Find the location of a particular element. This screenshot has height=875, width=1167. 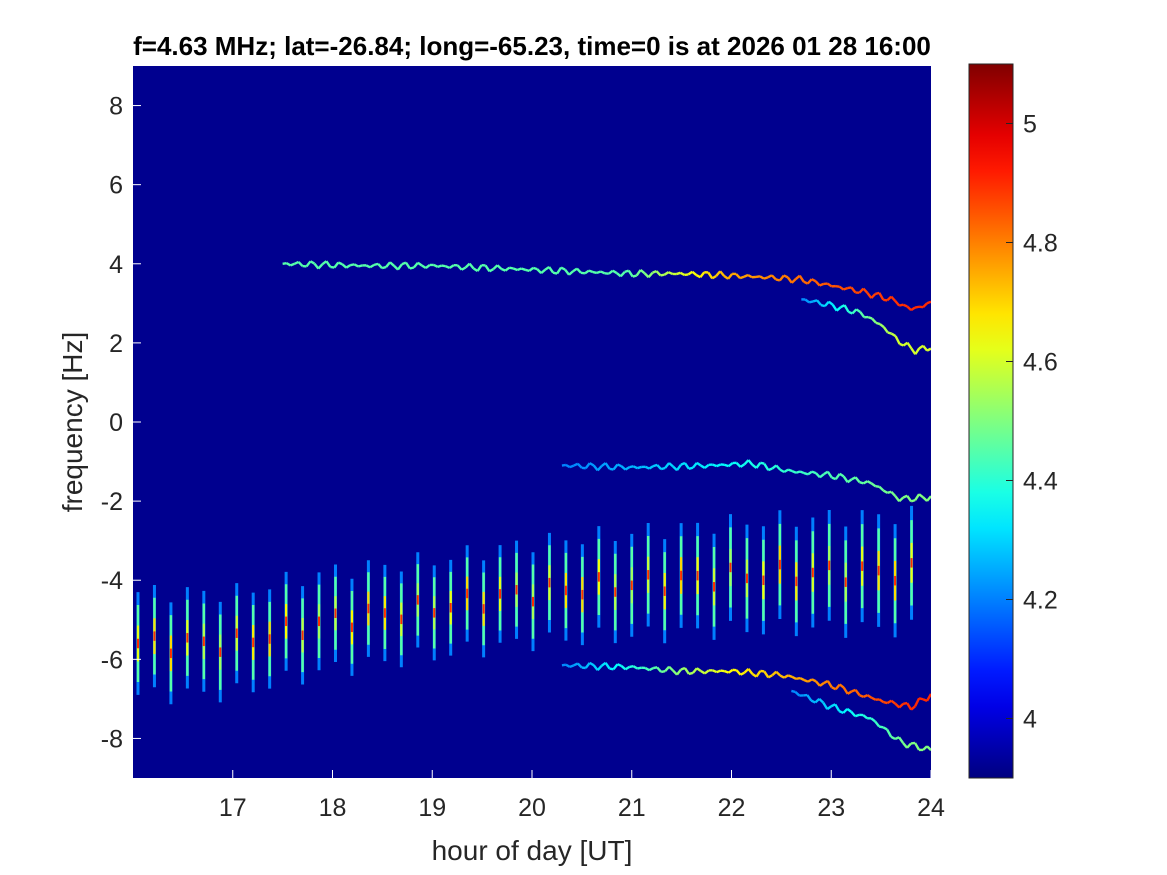

colorbar-tick-label: 4.2 is located at coordinates (1040, 601).